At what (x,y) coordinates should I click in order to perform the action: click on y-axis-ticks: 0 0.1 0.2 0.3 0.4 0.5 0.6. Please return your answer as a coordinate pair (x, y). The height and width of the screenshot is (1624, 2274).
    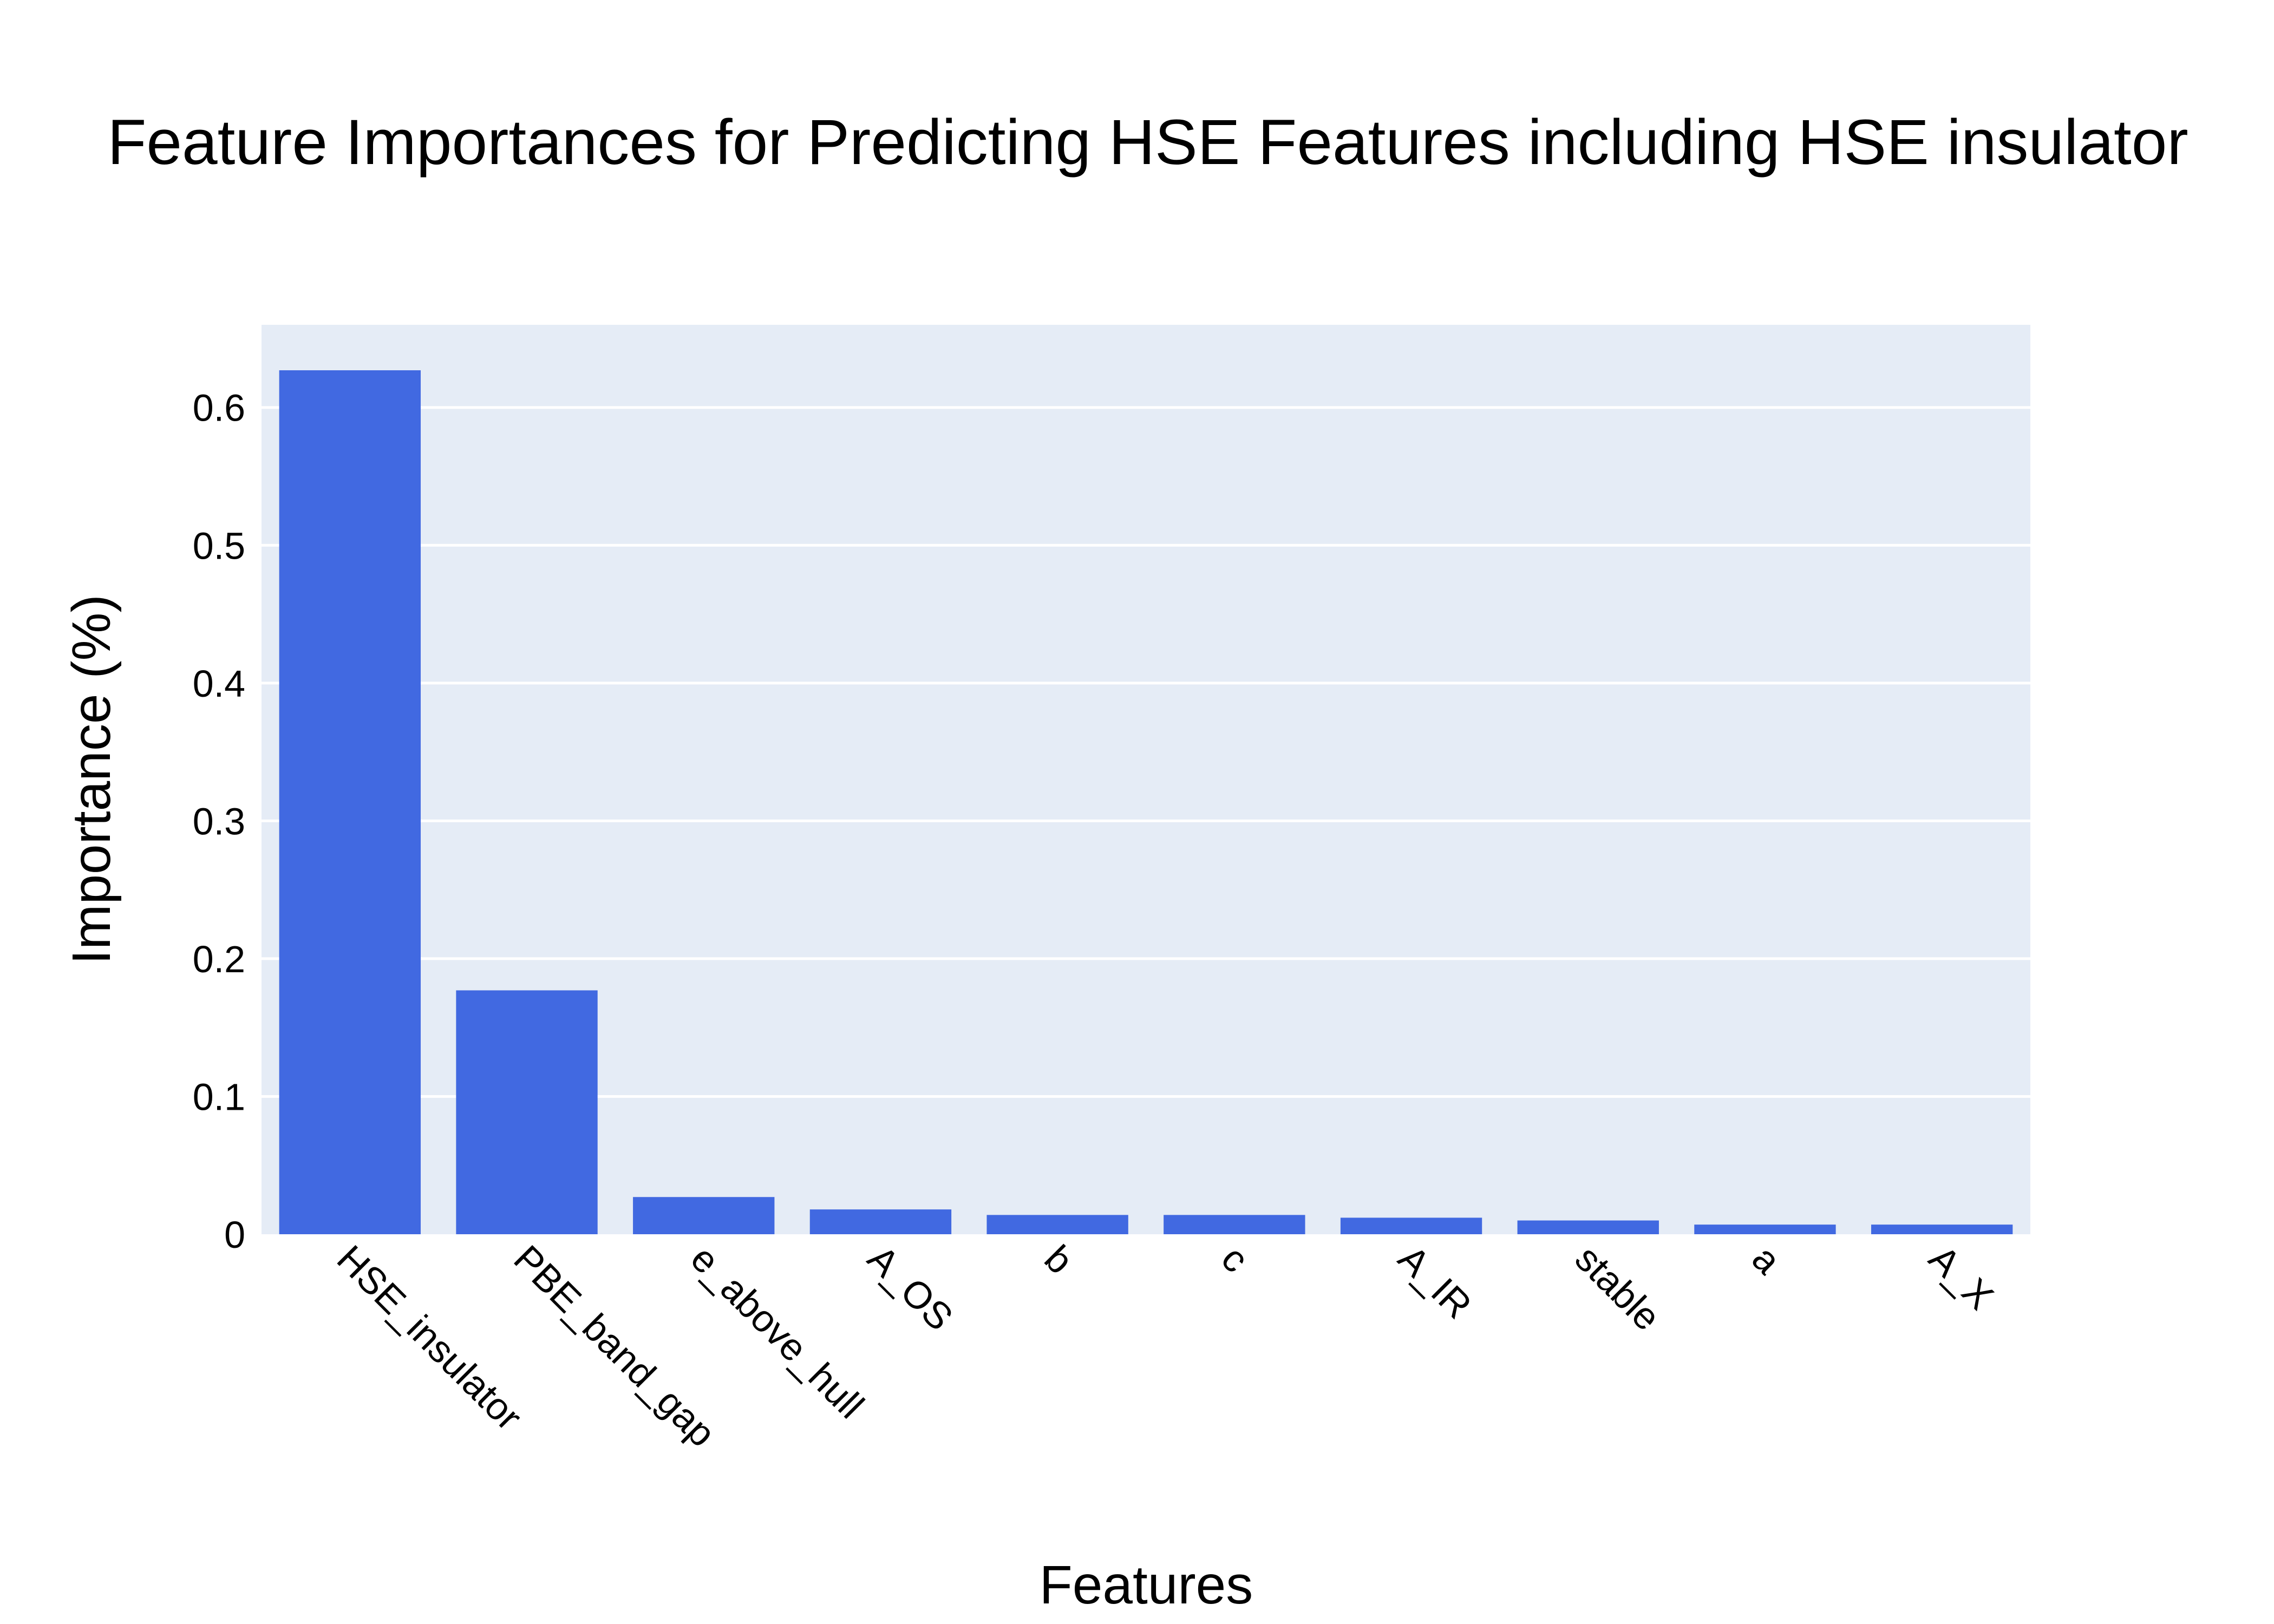
    Looking at the image, I should click on (219, 821).